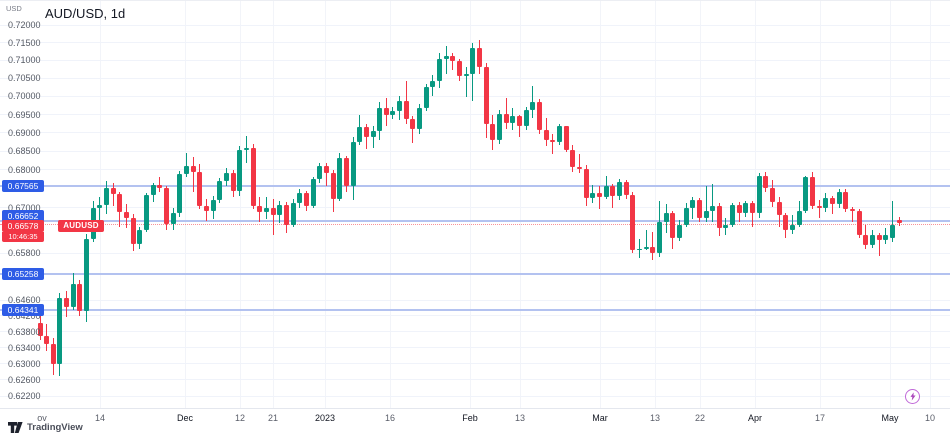 This screenshot has height=438, width=950. I want to click on economic-event-lightning-icon, so click(912, 396).